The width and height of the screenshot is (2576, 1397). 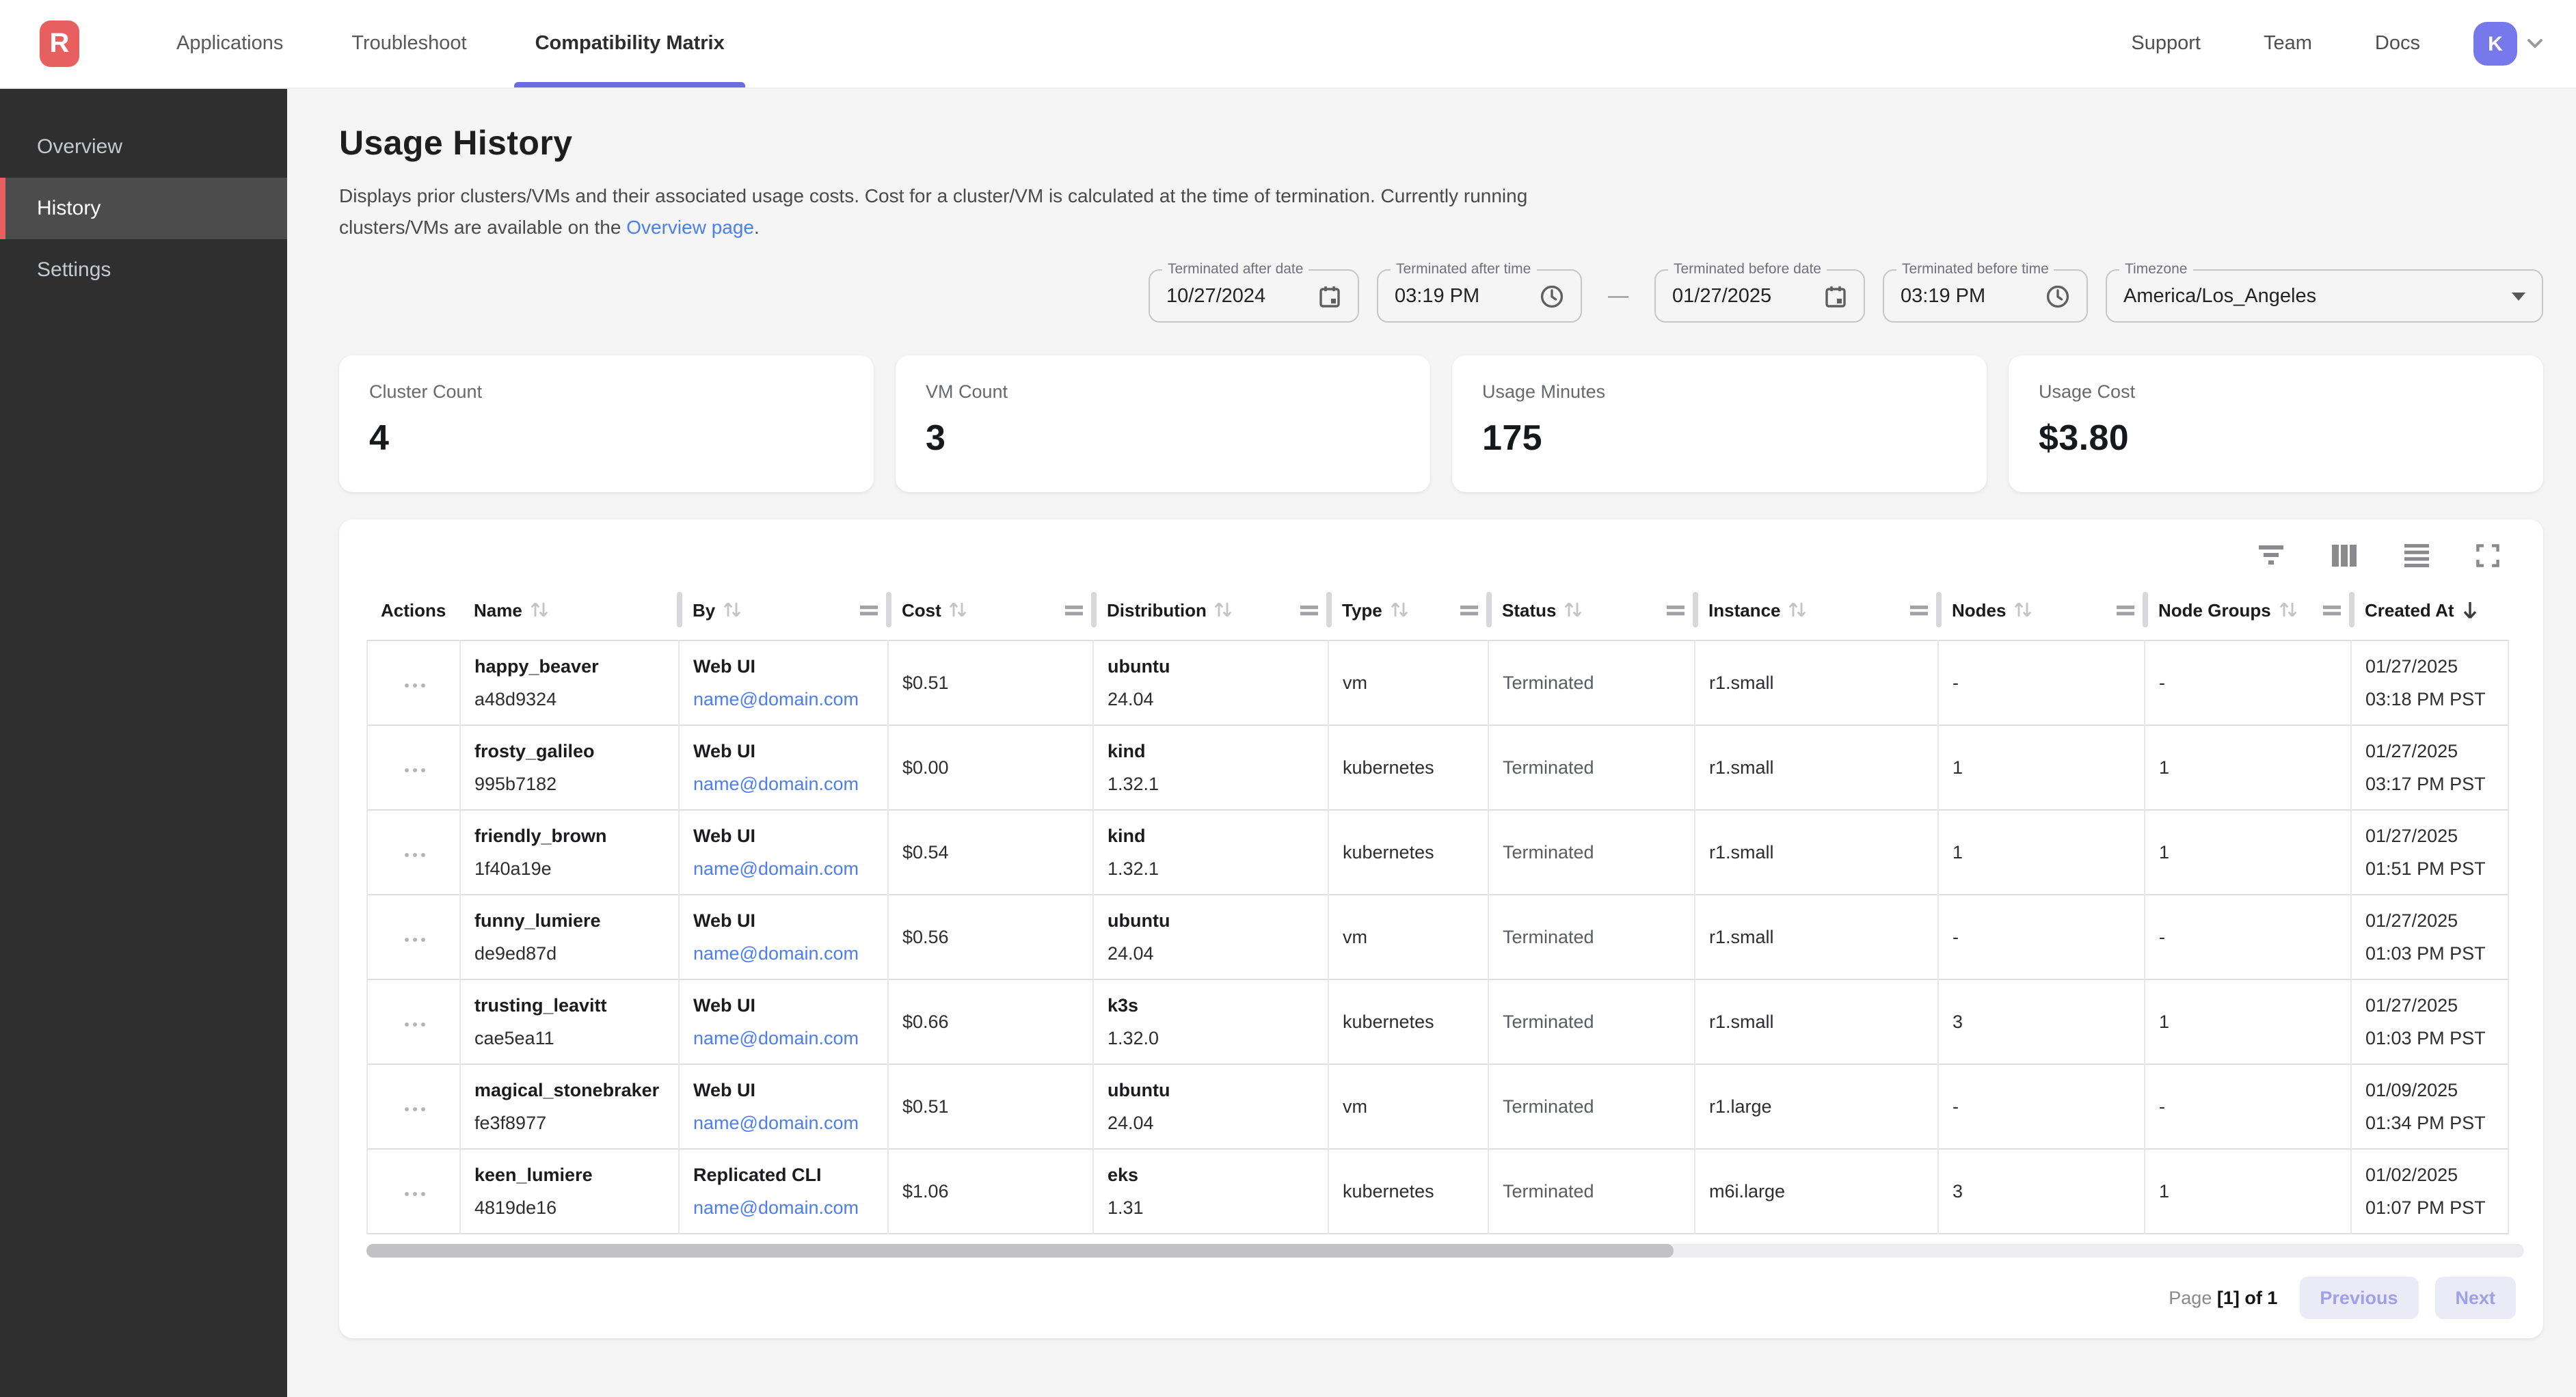 What do you see at coordinates (59, 44) in the screenshot?
I see `app-logo: R` at bounding box center [59, 44].